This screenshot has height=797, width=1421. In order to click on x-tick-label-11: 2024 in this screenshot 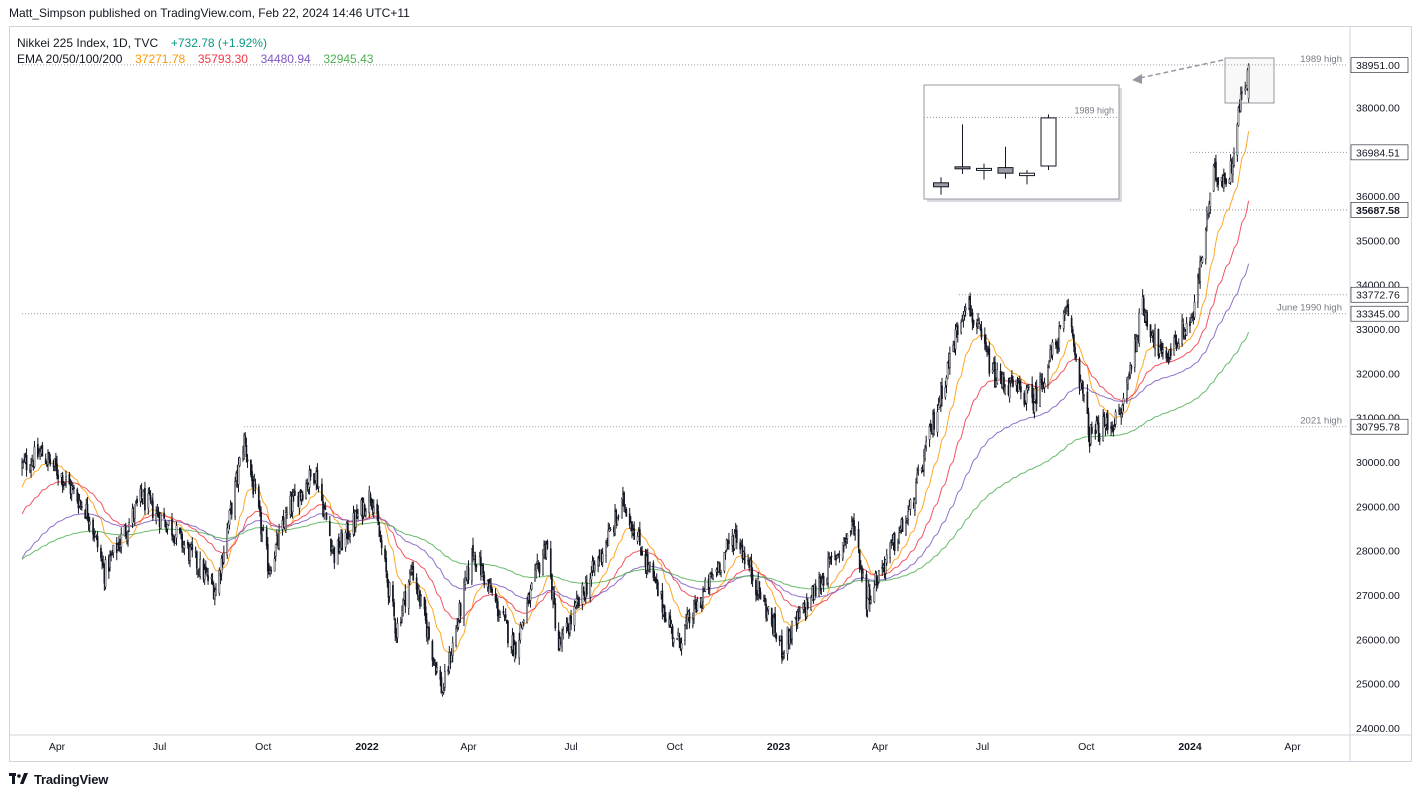, I will do `click(1190, 747)`.